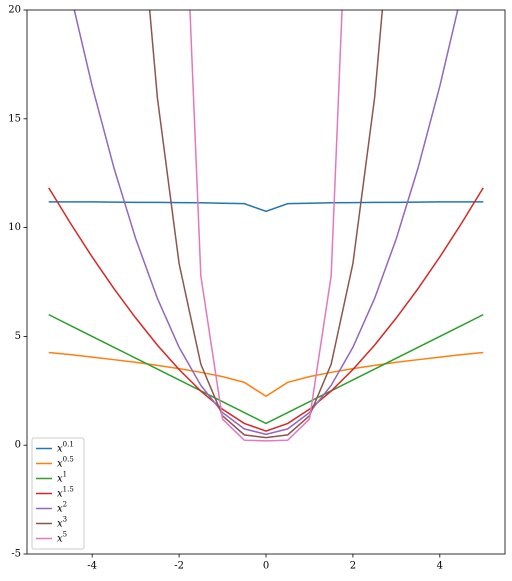 The height and width of the screenshot is (581, 512). What do you see at coordinates (14, 227) in the screenshot?
I see `y-tick-label: 10` at bounding box center [14, 227].